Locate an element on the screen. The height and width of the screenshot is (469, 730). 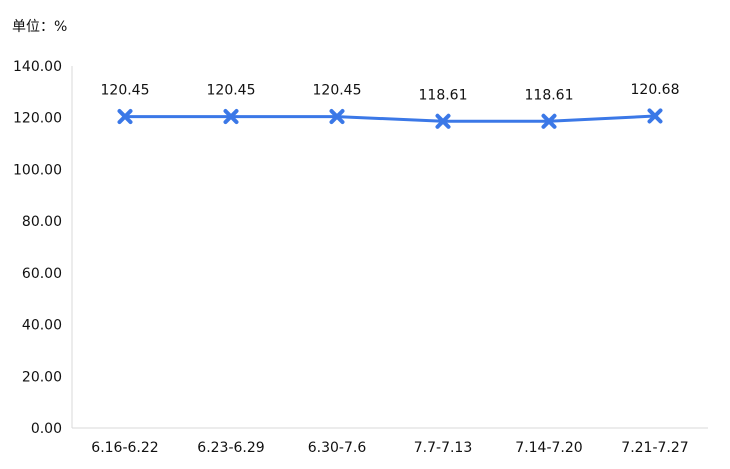
unit-label: 单位：% is located at coordinates (40, 27).